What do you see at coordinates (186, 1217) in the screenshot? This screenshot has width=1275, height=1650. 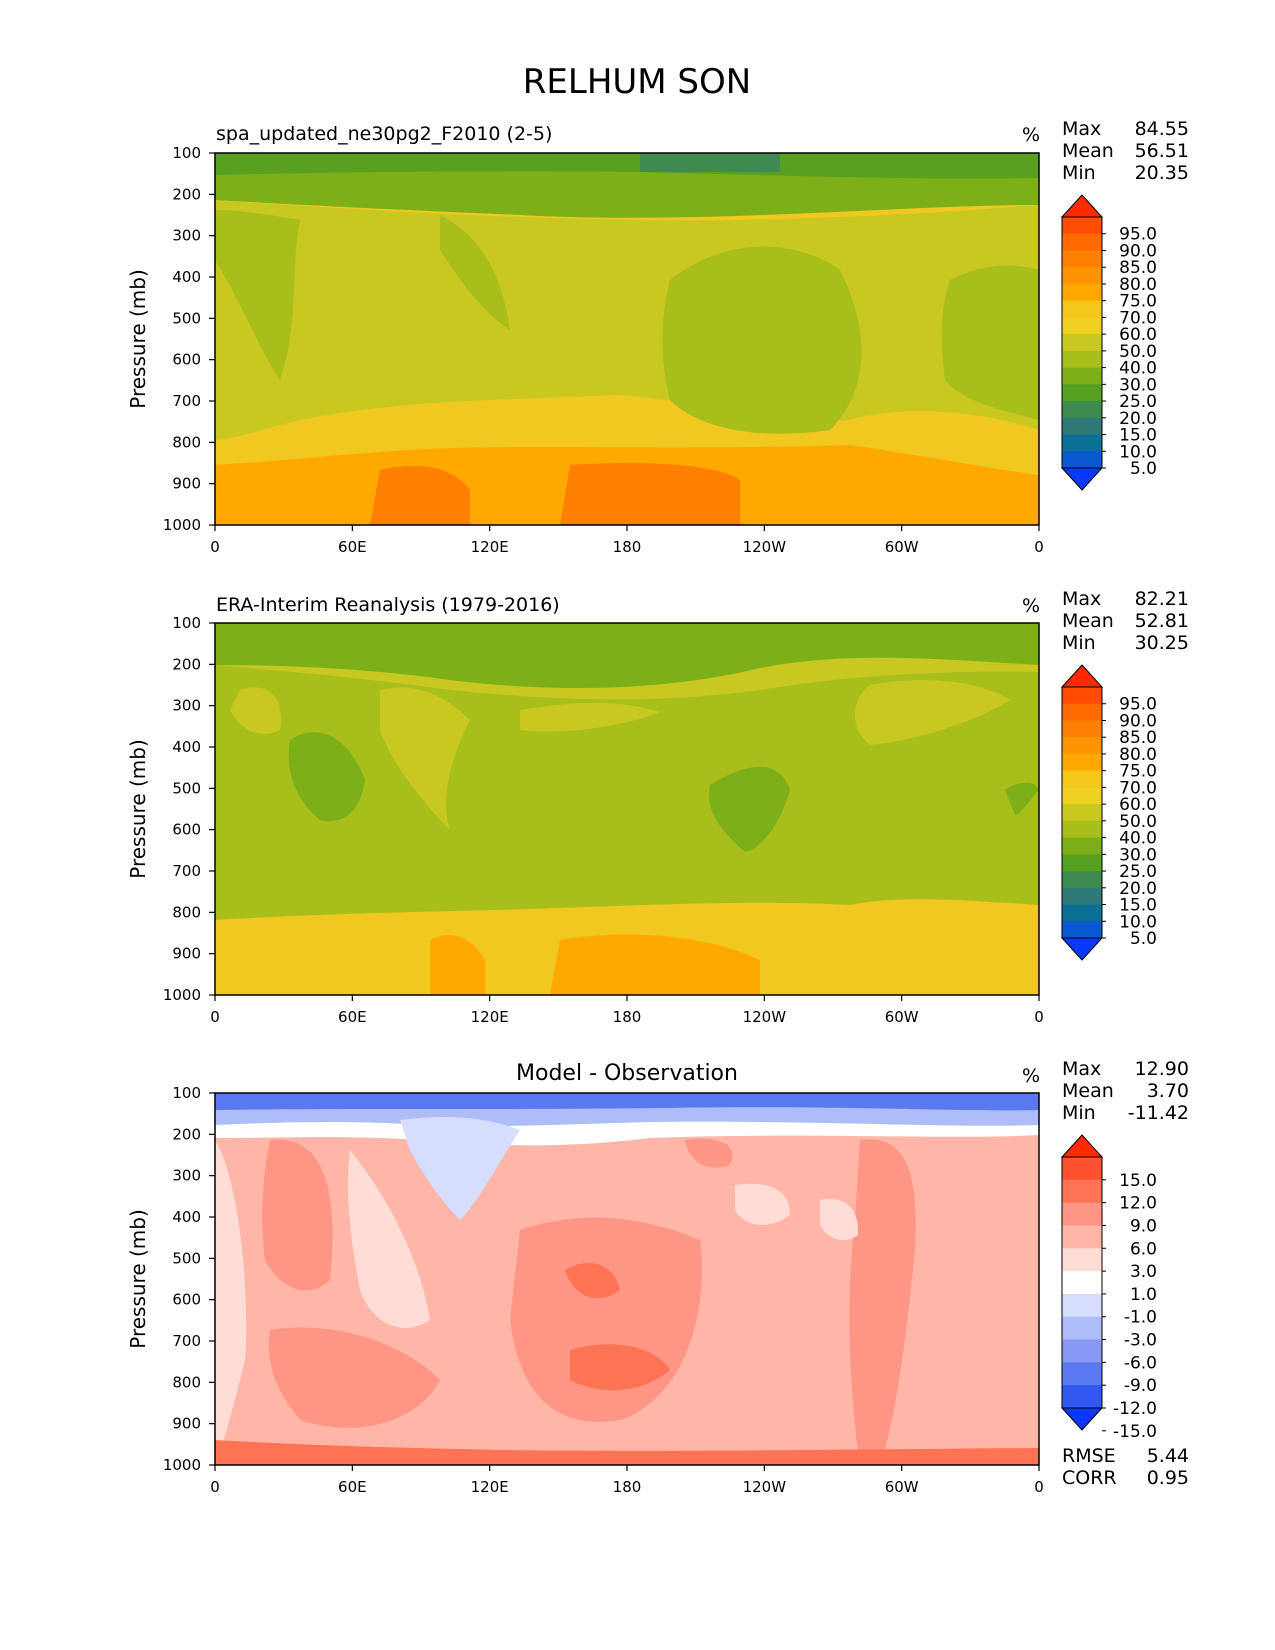 I see `y-tick-label: 400` at bounding box center [186, 1217].